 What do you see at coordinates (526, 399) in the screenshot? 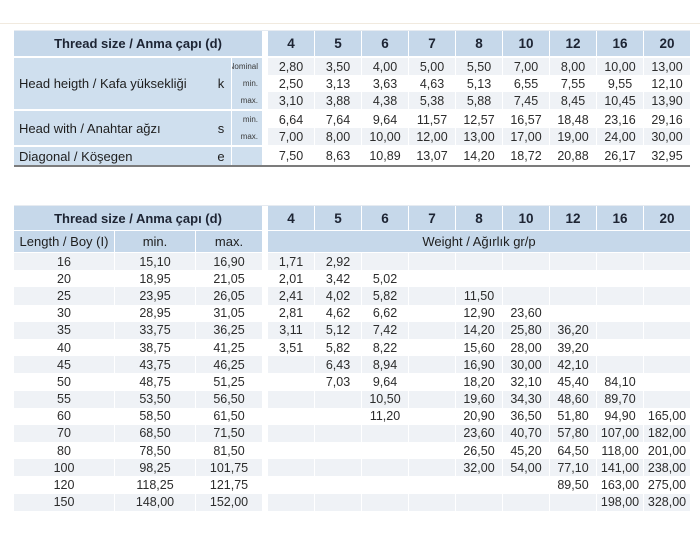
I see `weight-cell: 34,30` at bounding box center [526, 399].